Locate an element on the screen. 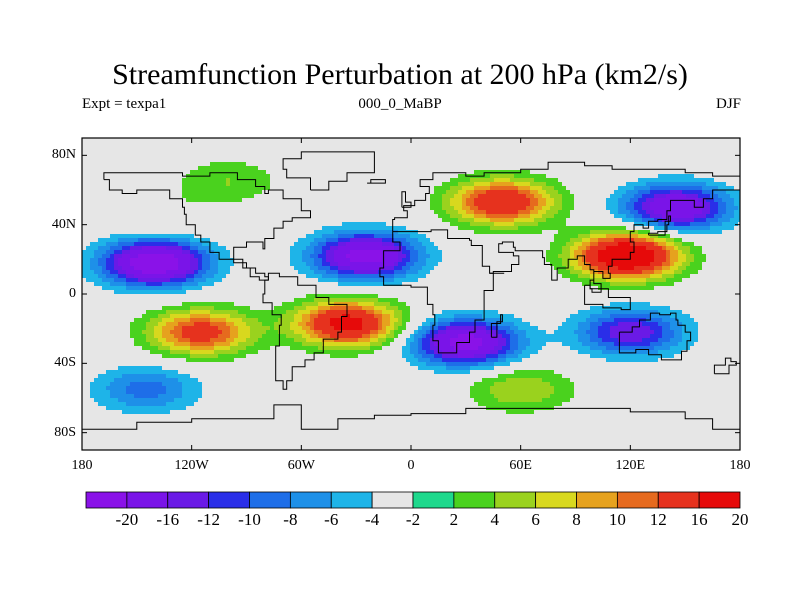  x-tick-label: 0 is located at coordinates (411, 465).